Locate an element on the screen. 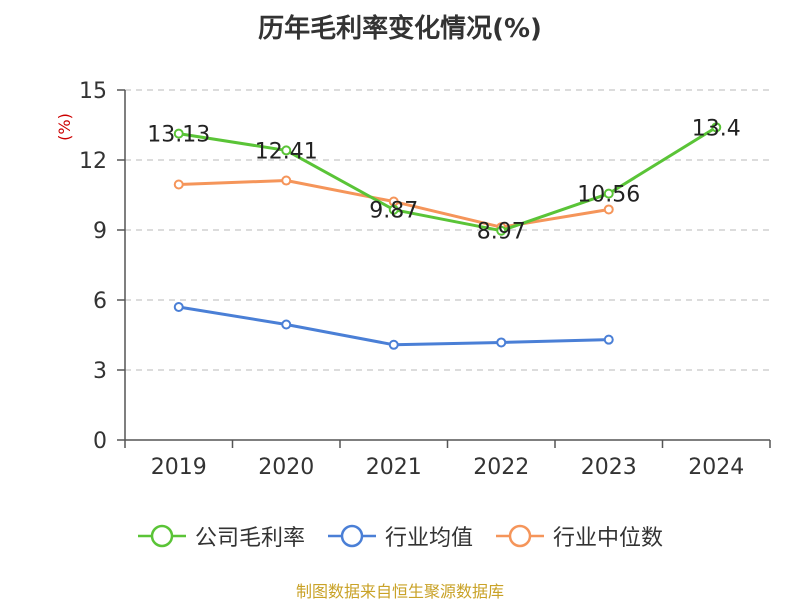 The image size is (800, 602). data-label: 8.97 is located at coordinates (501, 232).